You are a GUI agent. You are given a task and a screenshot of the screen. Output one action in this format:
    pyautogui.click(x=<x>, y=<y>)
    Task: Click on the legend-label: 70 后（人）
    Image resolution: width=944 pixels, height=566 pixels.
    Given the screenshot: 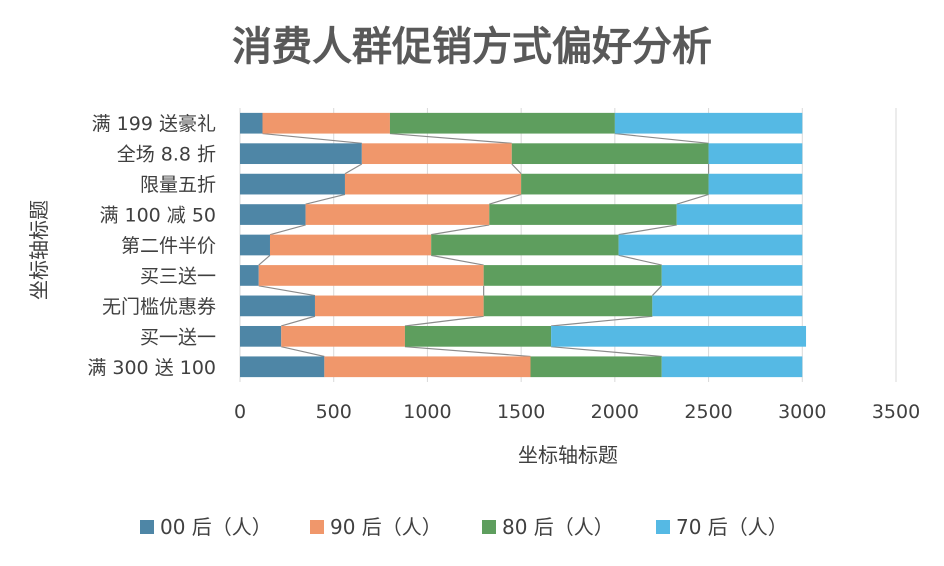 What is the action you would take?
    pyautogui.click(x=732, y=527)
    